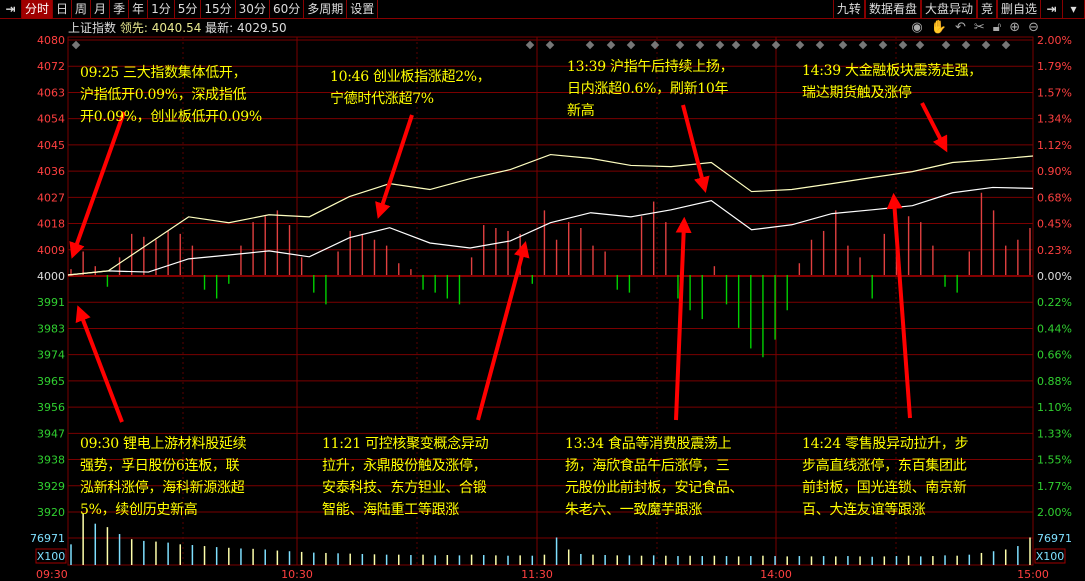 This screenshot has height=581, width=1085. What do you see at coordinates (253, 9) in the screenshot?
I see `tab-9: 30分` at bounding box center [253, 9].